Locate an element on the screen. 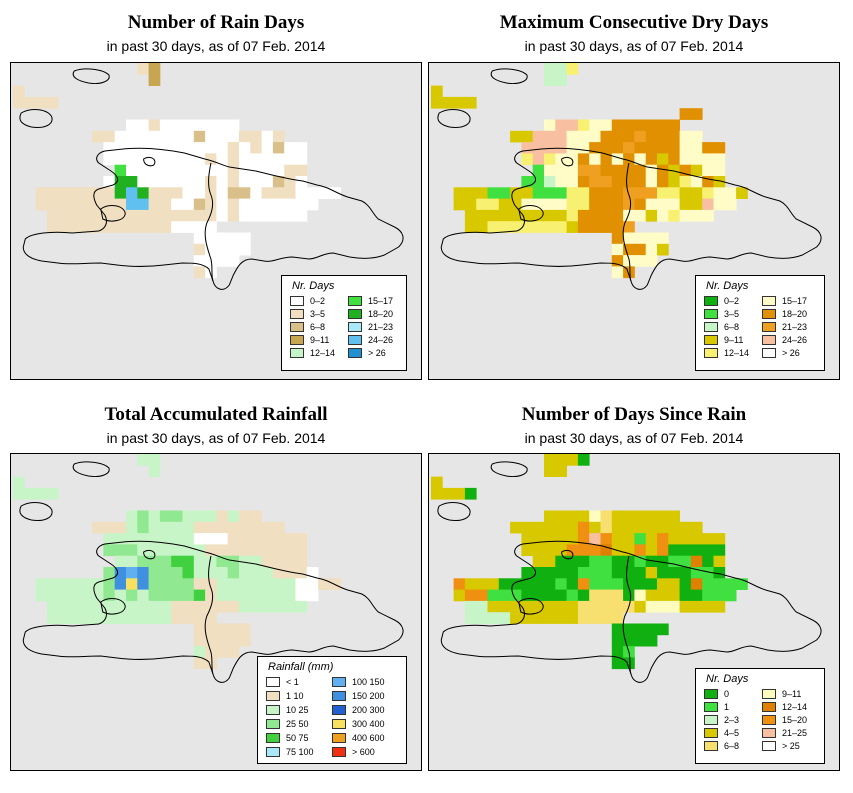 The height and width of the screenshot is (793, 853). legend-title: Nr. Days is located at coordinates (727, 286).